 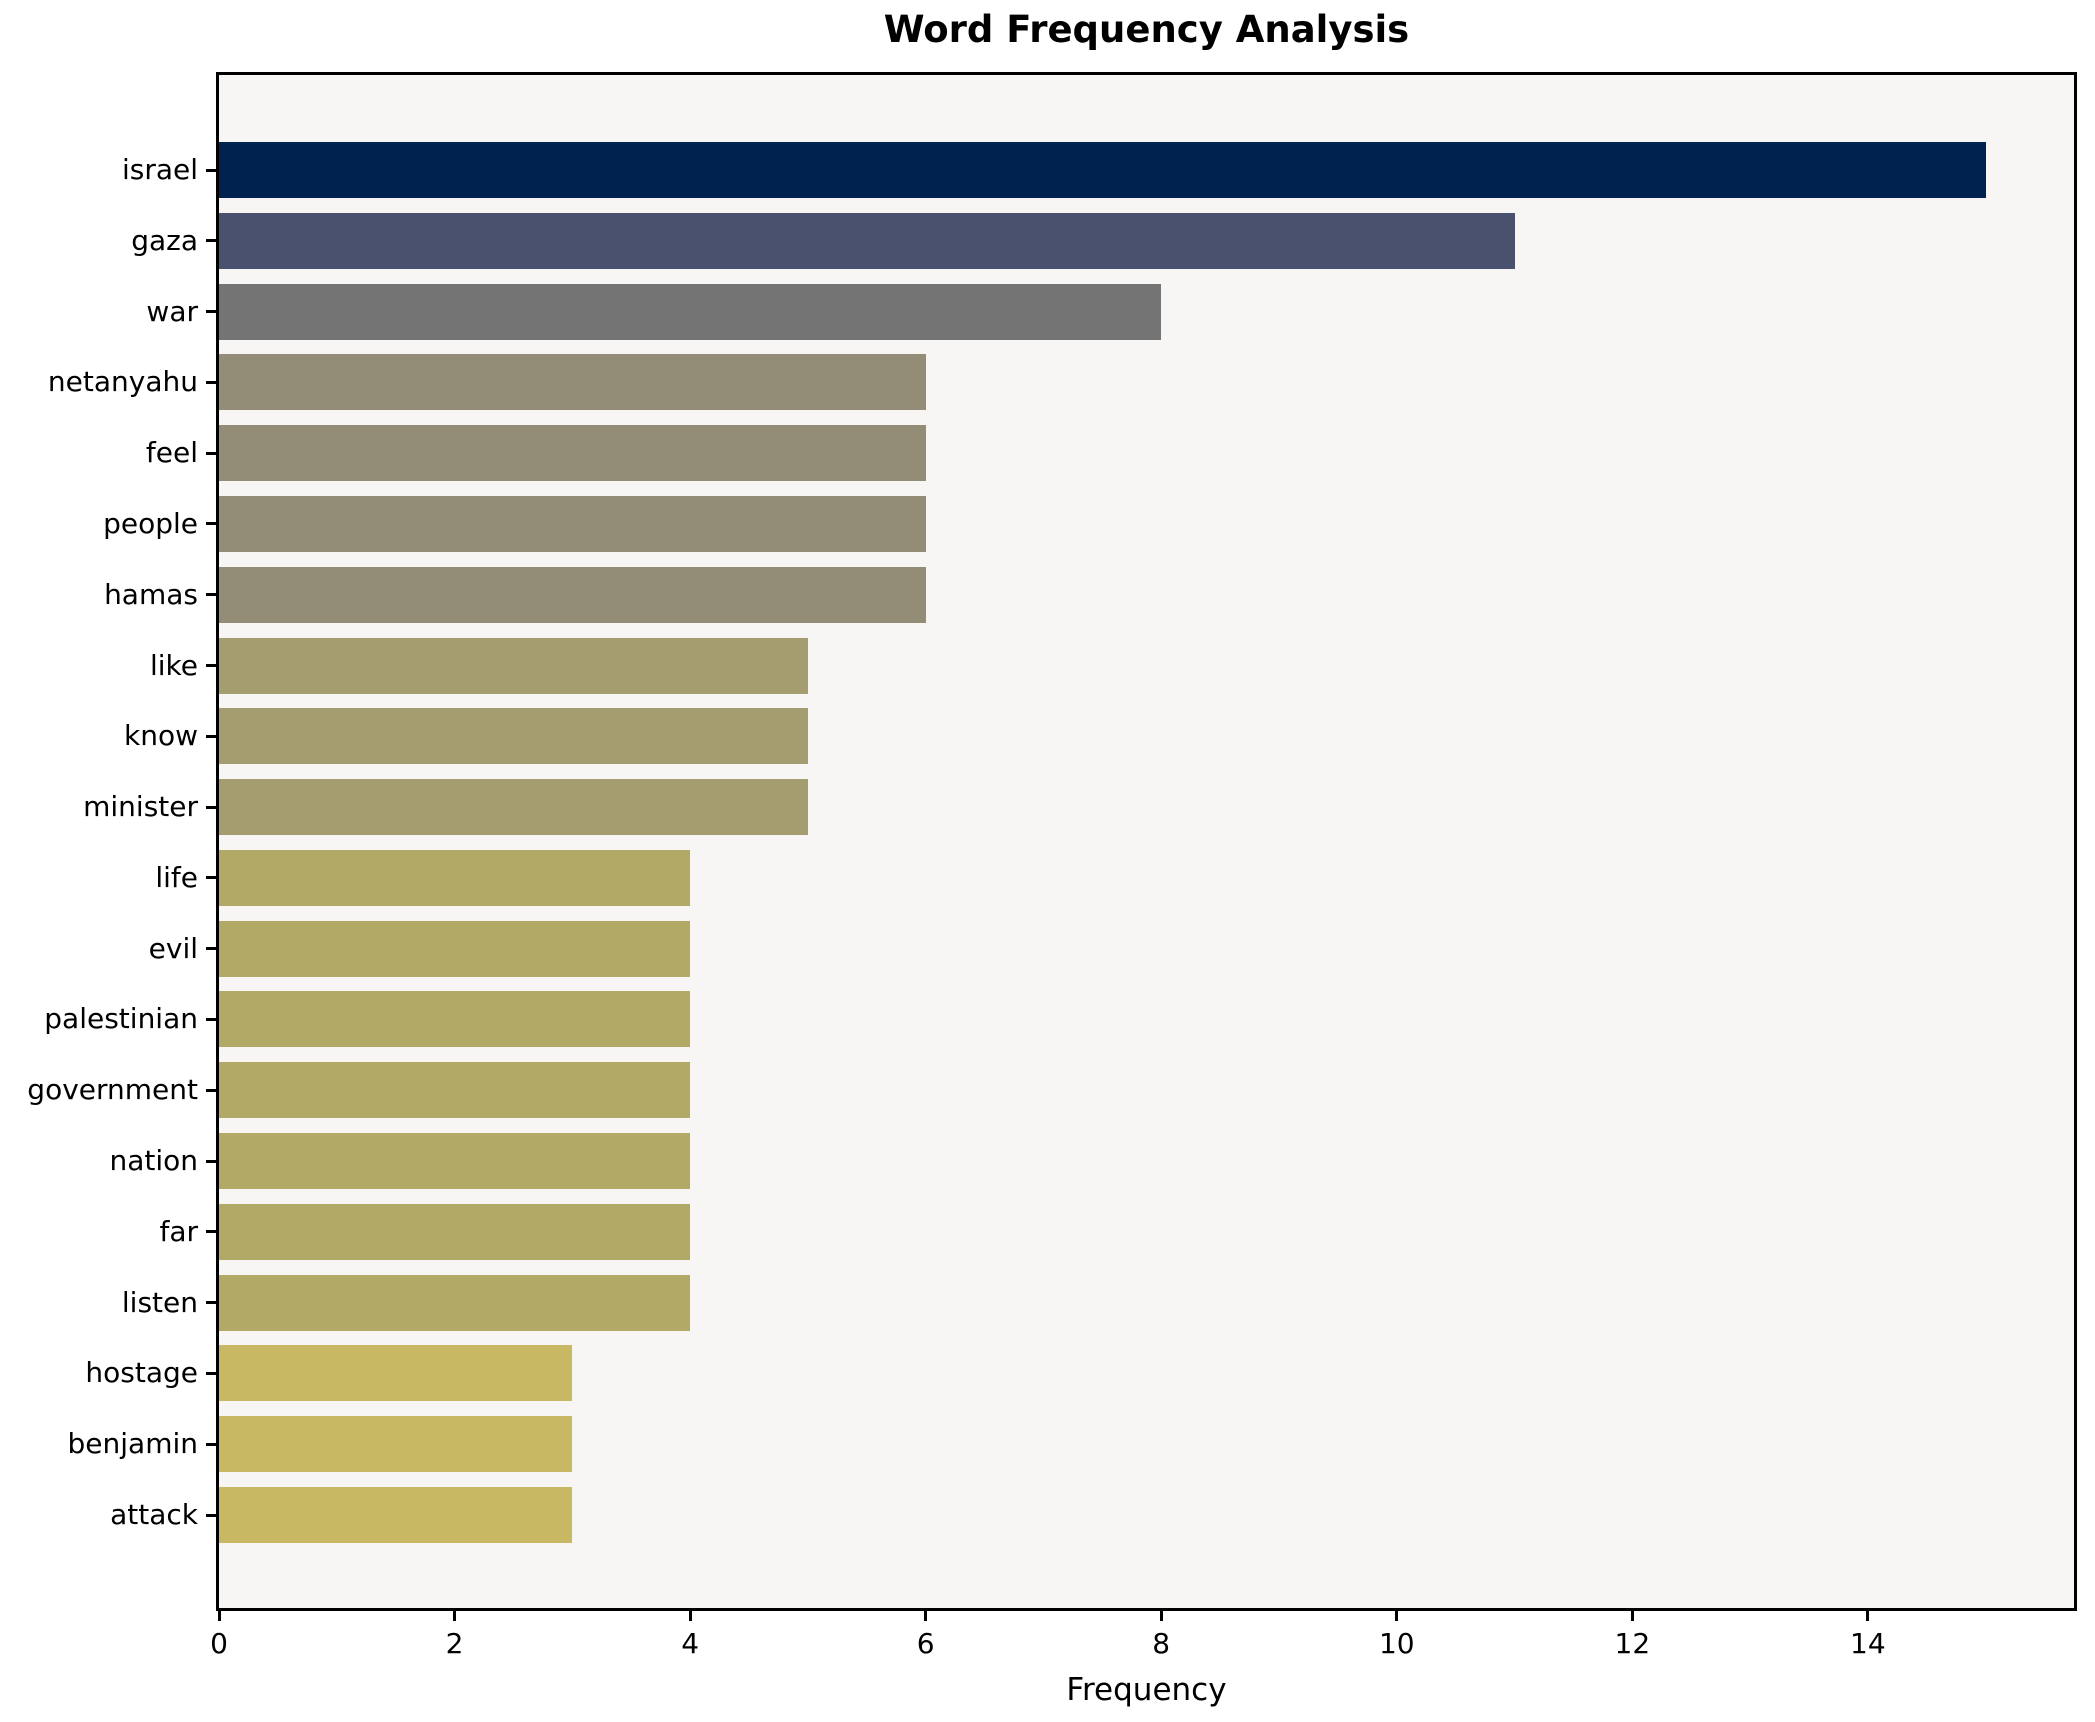 What do you see at coordinates (455, 1231) in the screenshot?
I see `bar-far` at bounding box center [455, 1231].